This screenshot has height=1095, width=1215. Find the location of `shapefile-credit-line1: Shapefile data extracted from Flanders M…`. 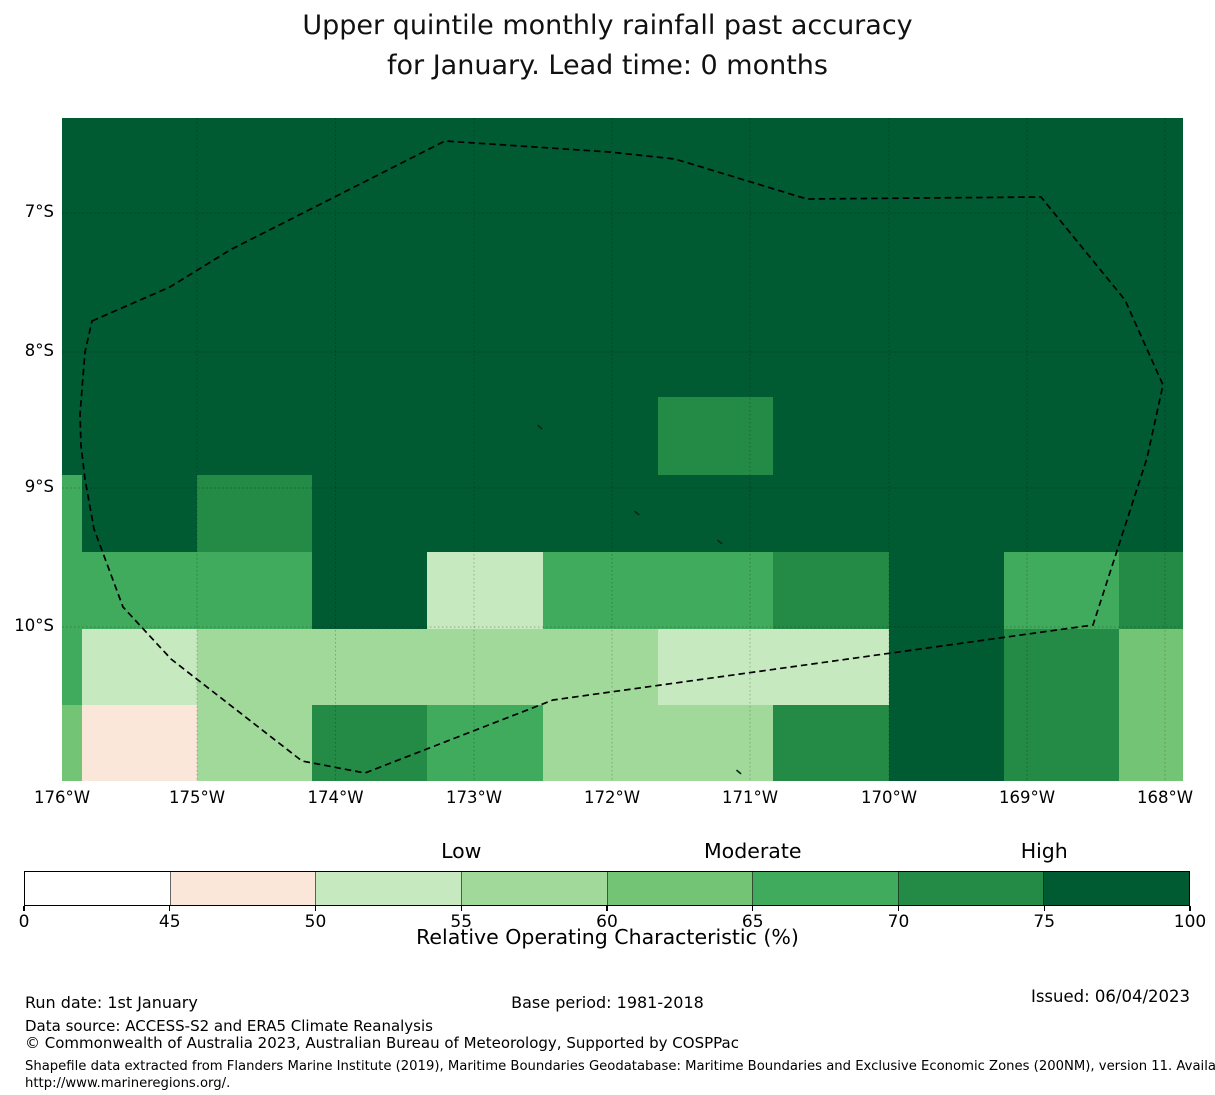

shapefile-credit-line1: Shapefile data extracted from Flanders M… is located at coordinates (620, 1066).